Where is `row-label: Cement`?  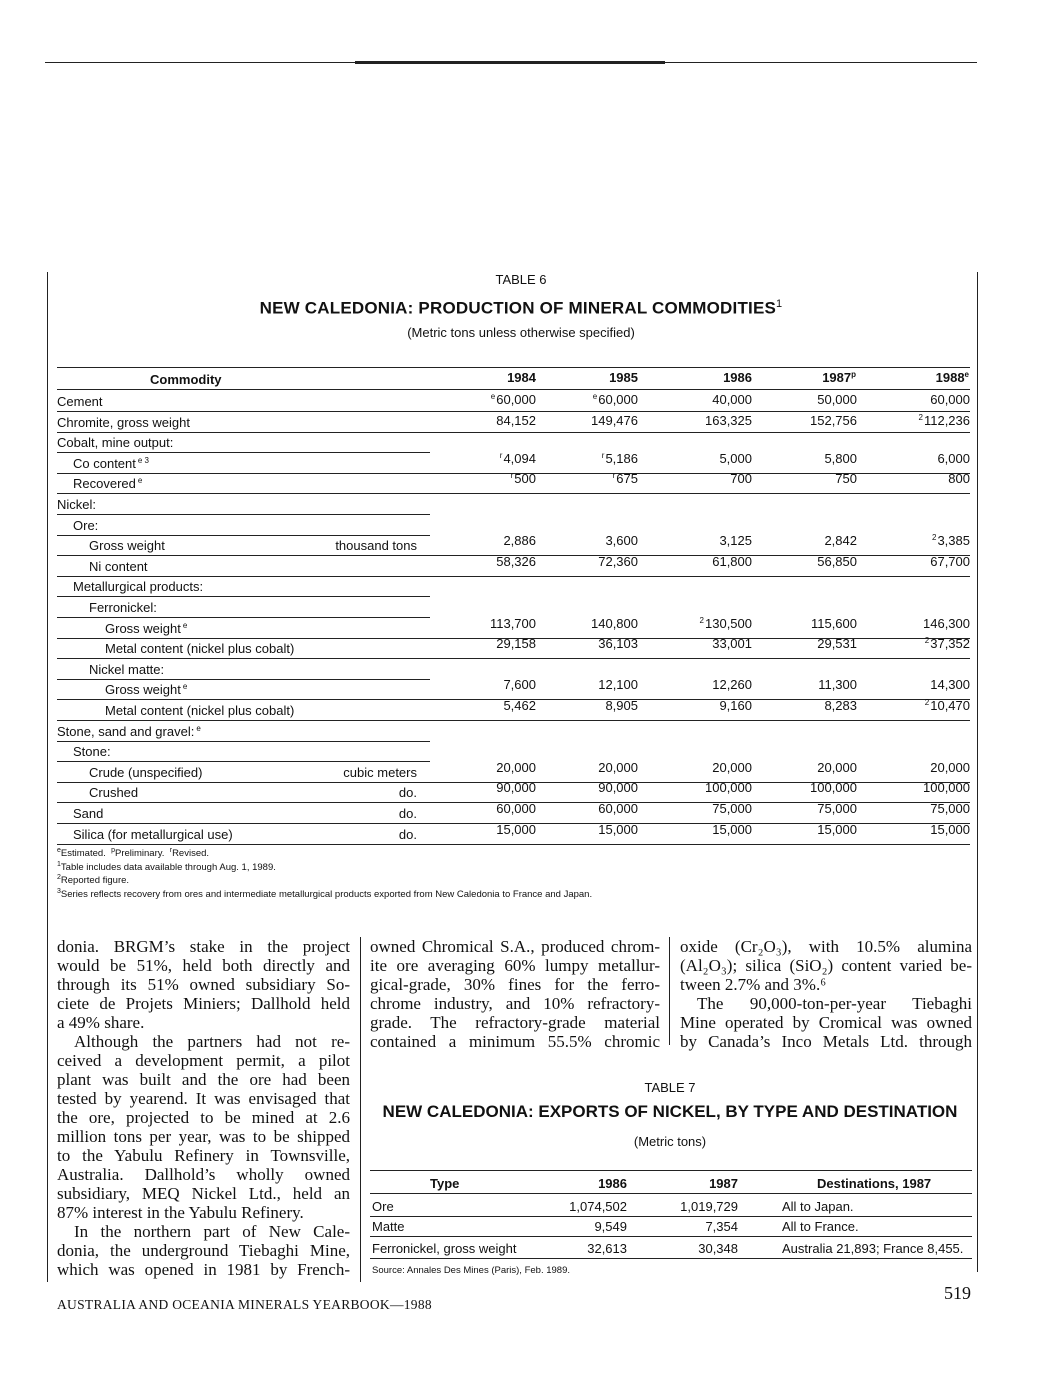
row-label: Cement is located at coordinates (80, 401).